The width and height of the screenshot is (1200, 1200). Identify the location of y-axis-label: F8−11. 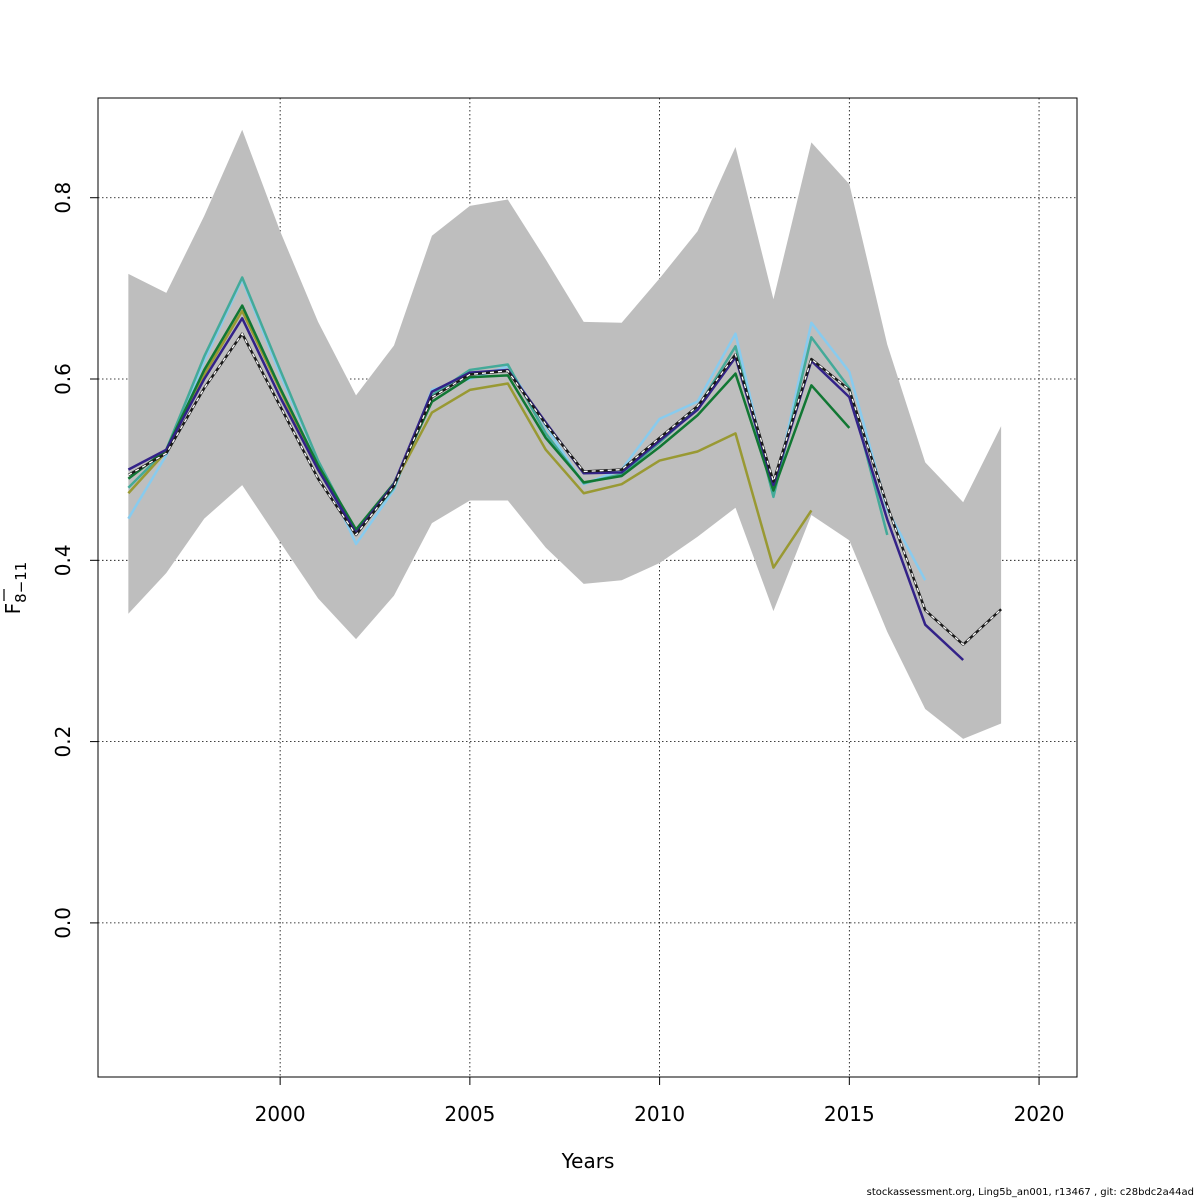
(15, 588).